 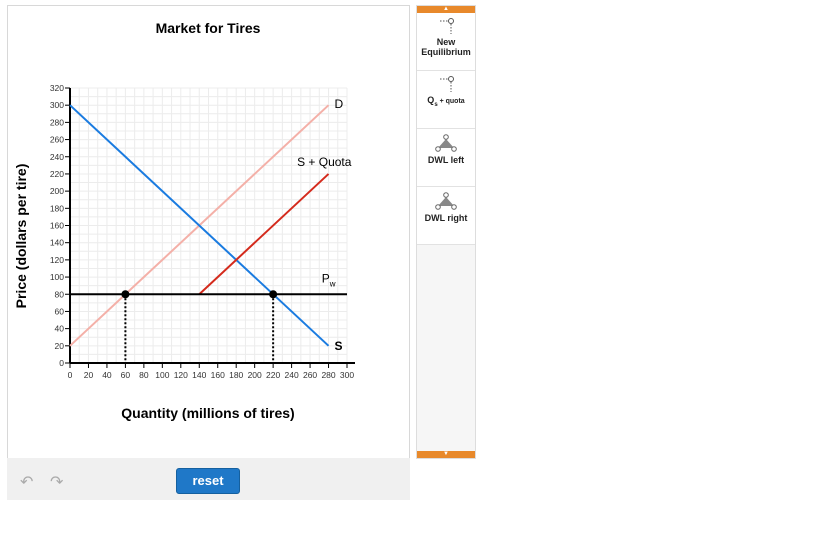 What do you see at coordinates (57, 208) in the screenshot?
I see `y-tick-label: 180` at bounding box center [57, 208].